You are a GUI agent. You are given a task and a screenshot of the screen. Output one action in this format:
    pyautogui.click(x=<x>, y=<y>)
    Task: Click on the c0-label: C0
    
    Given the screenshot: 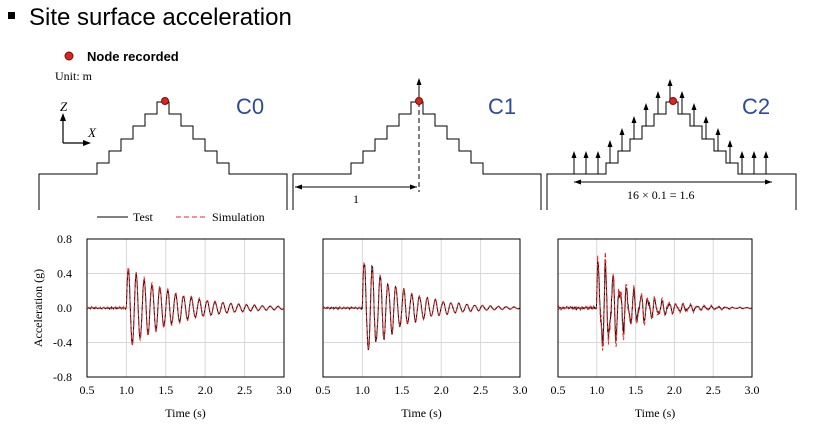 What is the action you would take?
    pyautogui.click(x=250, y=106)
    